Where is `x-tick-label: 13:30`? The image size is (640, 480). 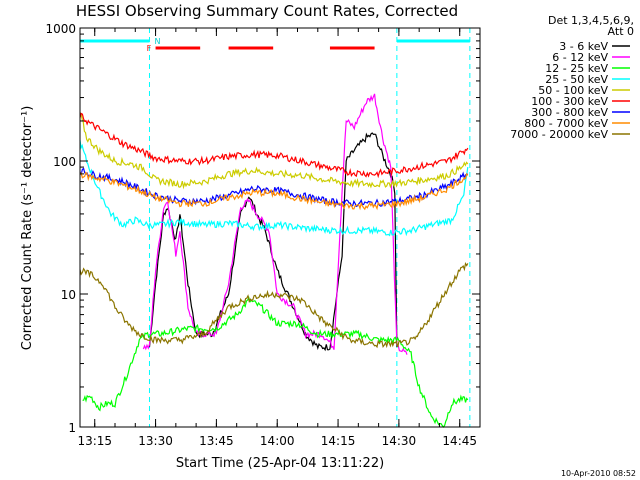
x-tick-label: 13:30 is located at coordinates (155, 441).